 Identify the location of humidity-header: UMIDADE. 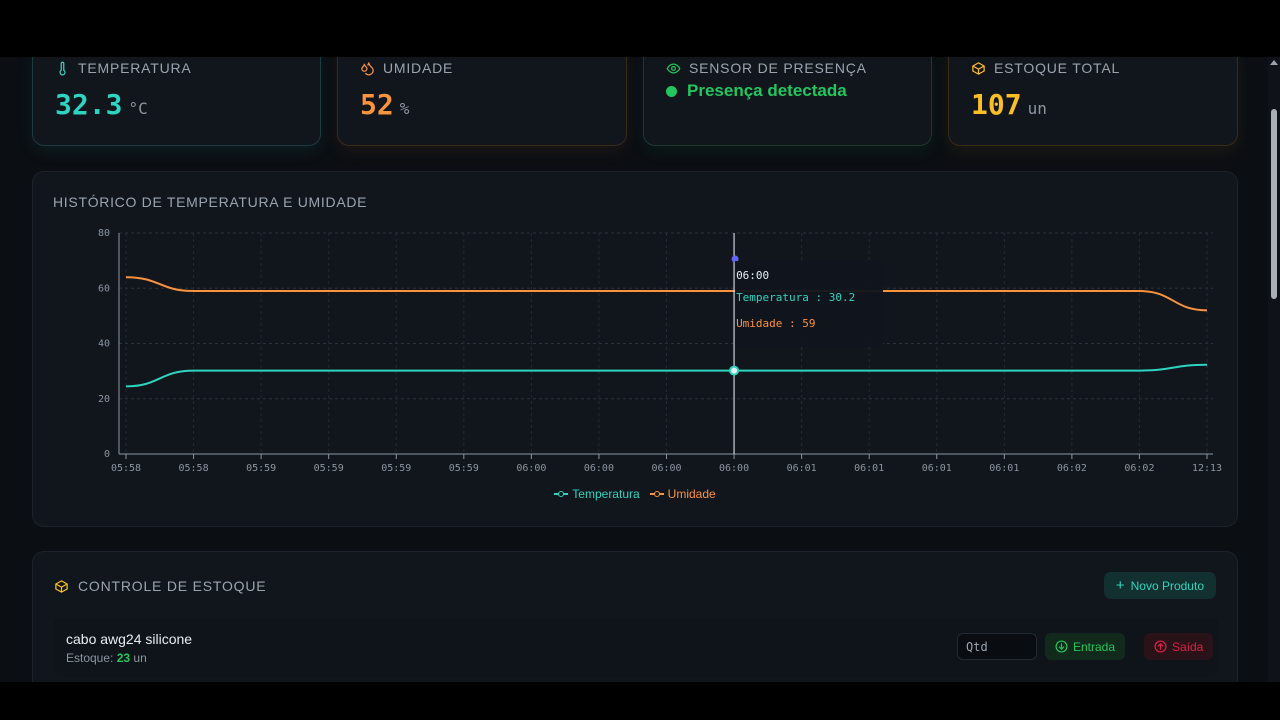
(406, 68).